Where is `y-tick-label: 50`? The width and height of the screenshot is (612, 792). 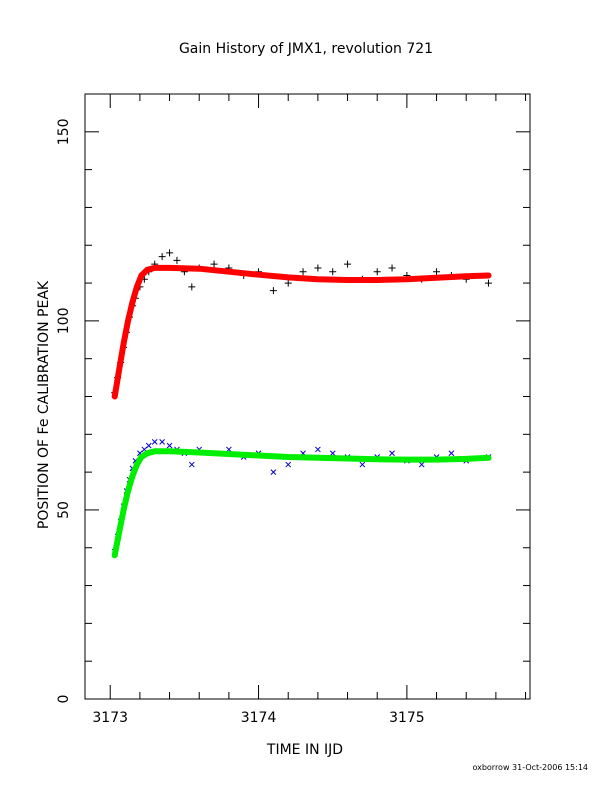 y-tick-label: 50 is located at coordinates (64, 510).